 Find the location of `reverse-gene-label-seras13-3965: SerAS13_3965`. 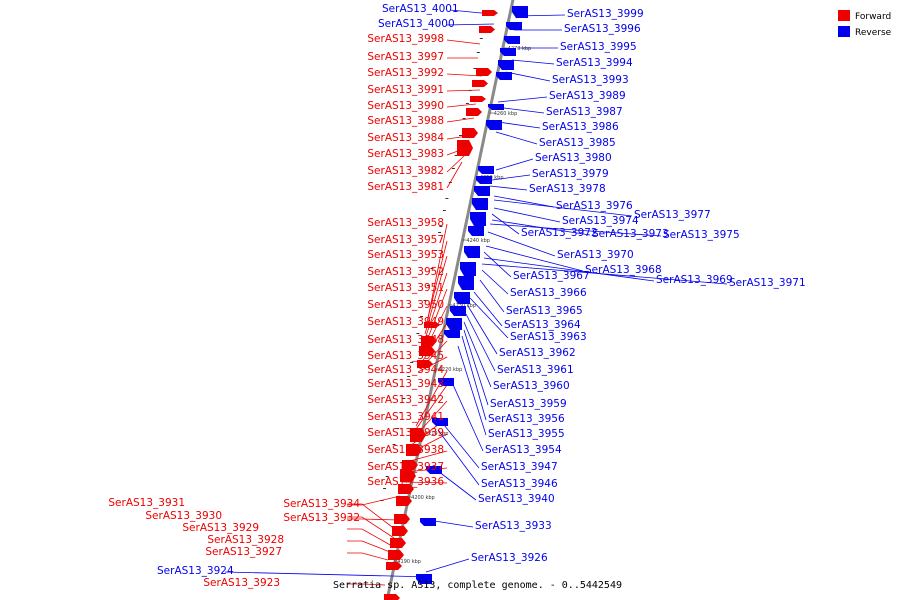

reverse-gene-label-seras13-3965: SerAS13_3965 is located at coordinates (544, 311).